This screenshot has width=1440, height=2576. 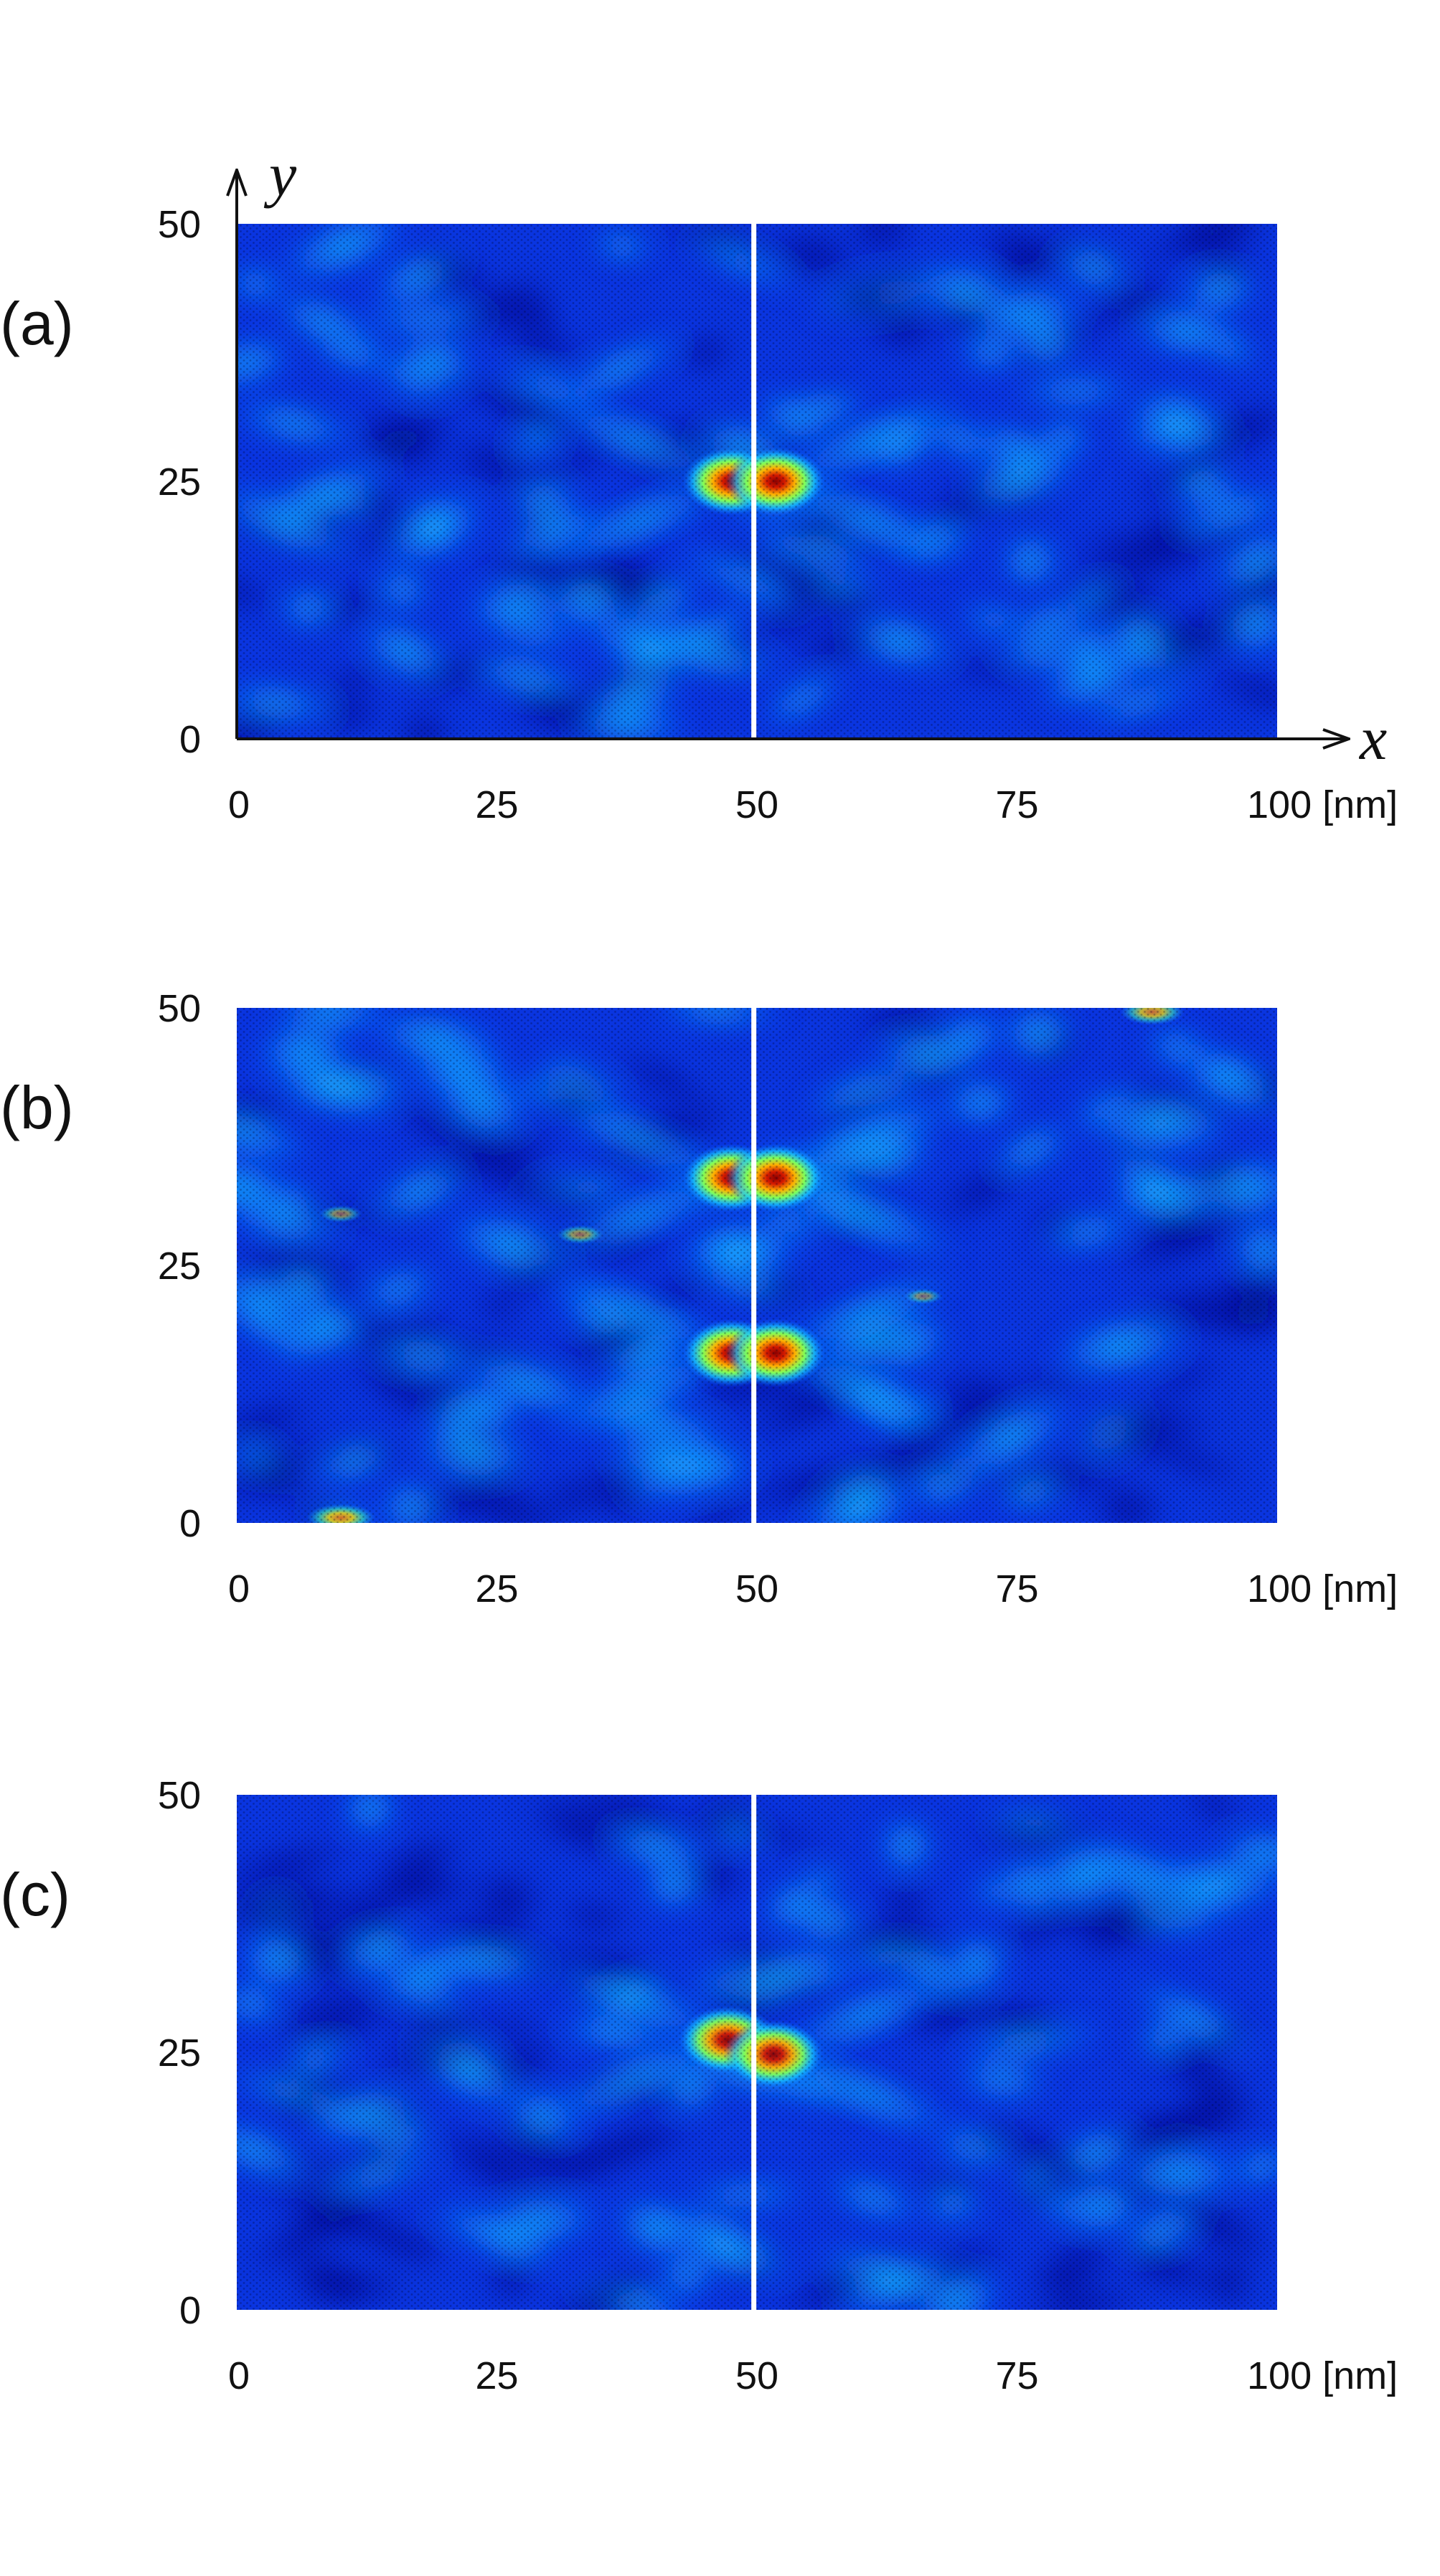 What do you see at coordinates (37, 1107) in the screenshot?
I see `panel-label: (b)` at bounding box center [37, 1107].